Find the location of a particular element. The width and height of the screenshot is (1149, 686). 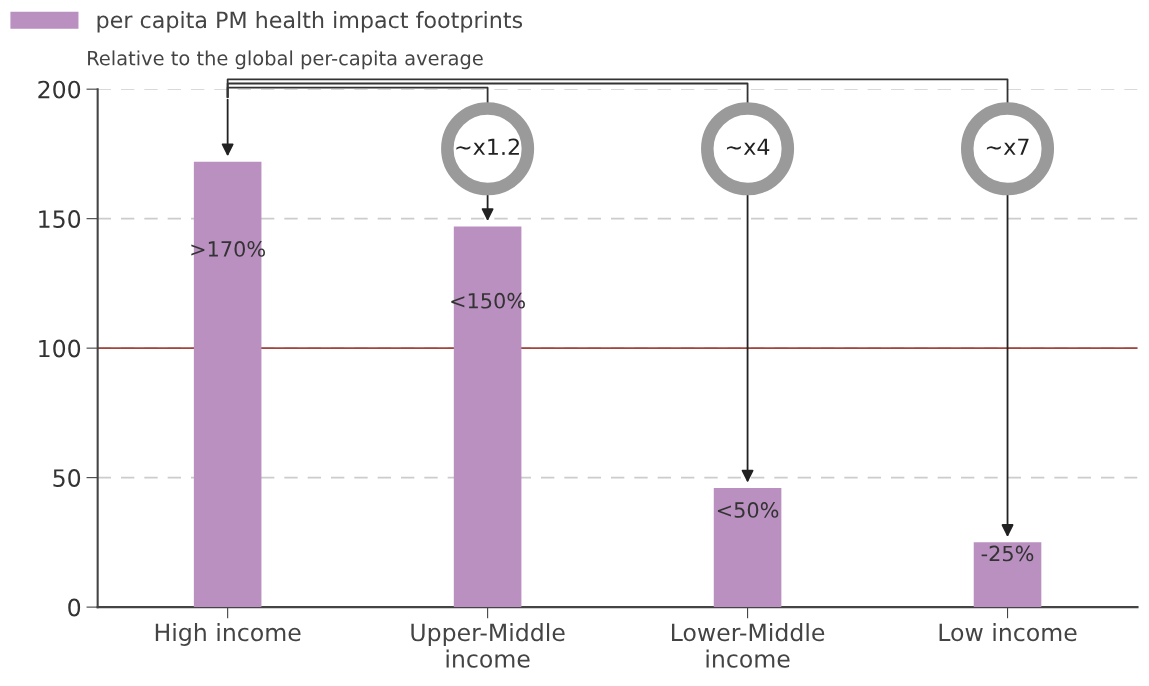

text: -25% is located at coordinates (1007, 553).